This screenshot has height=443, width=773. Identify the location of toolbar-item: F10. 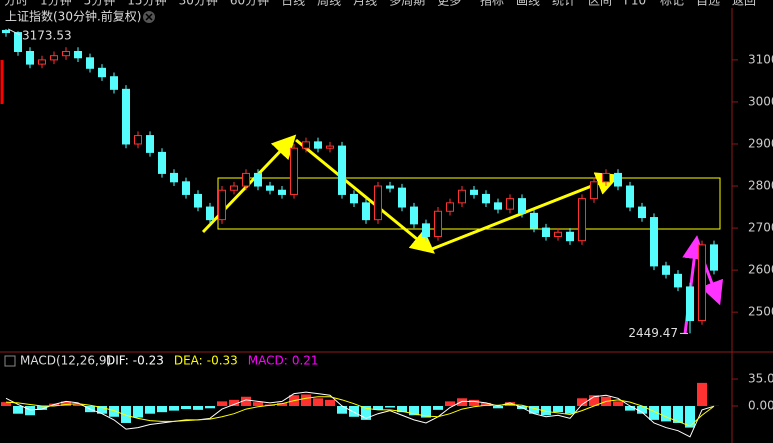
(635, 4).